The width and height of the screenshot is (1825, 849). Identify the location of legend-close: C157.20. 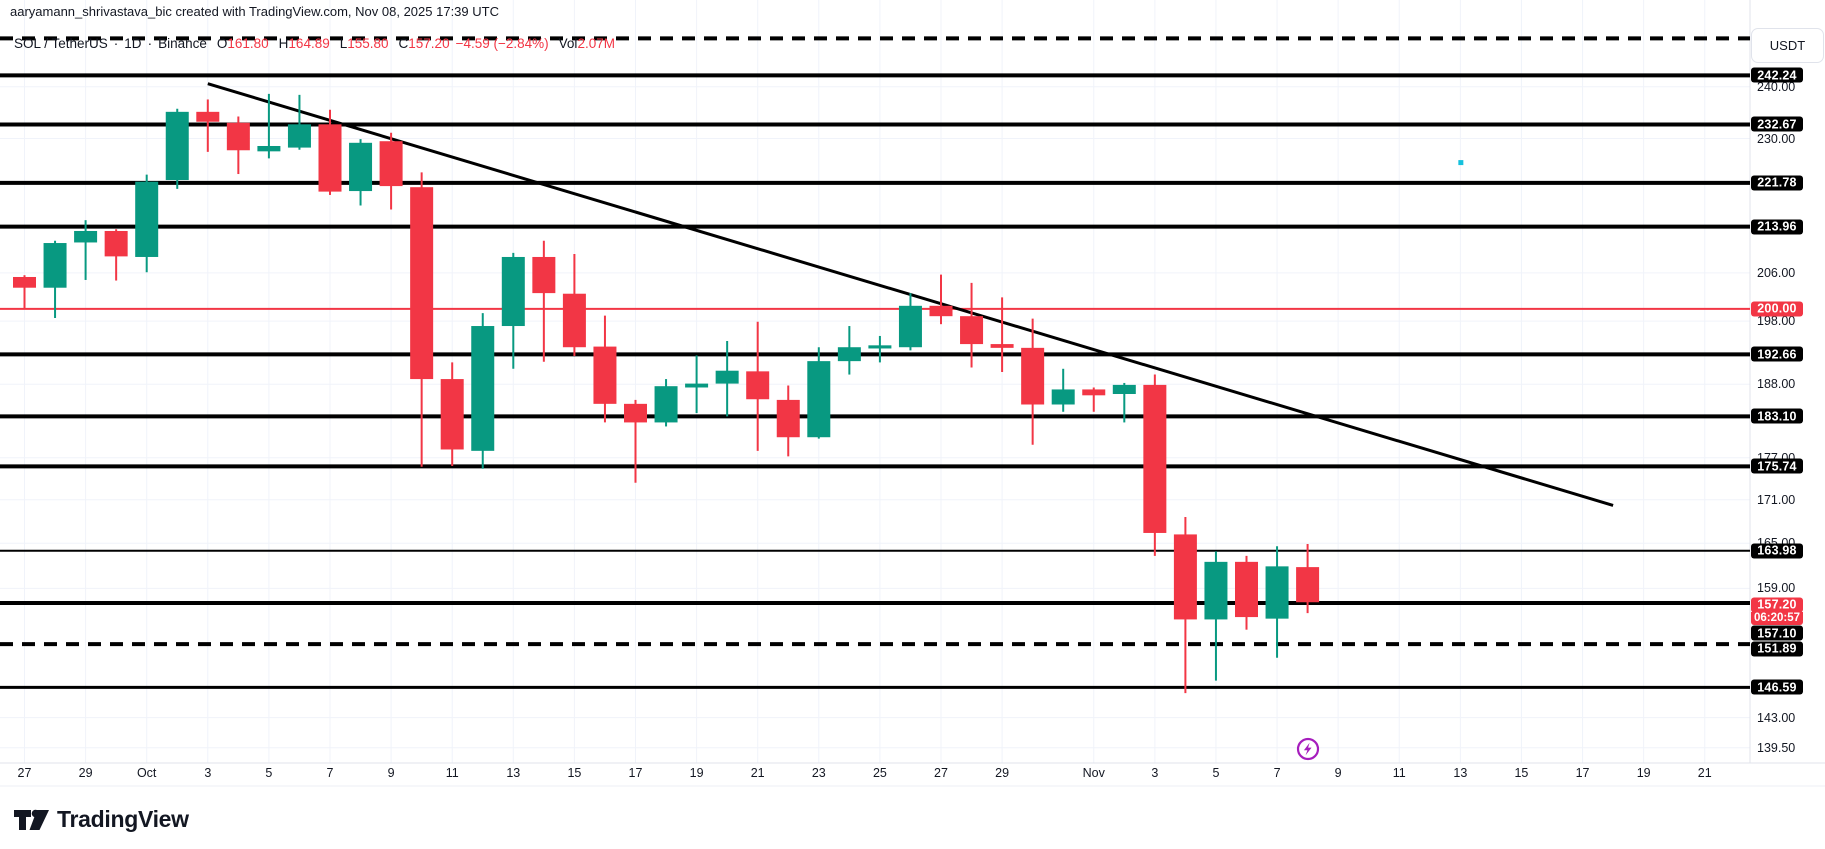
(424, 43).